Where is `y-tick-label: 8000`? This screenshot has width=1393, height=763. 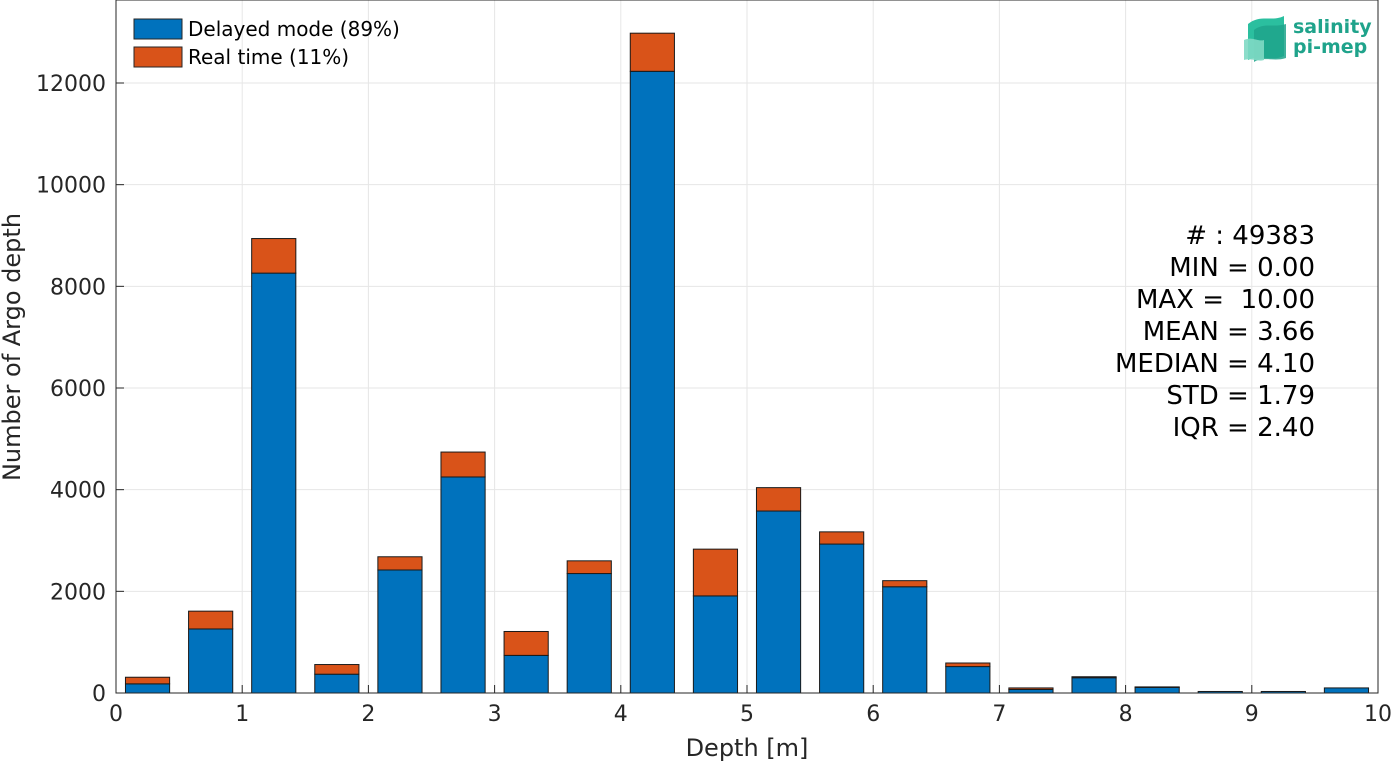 y-tick-label: 8000 is located at coordinates (78, 287).